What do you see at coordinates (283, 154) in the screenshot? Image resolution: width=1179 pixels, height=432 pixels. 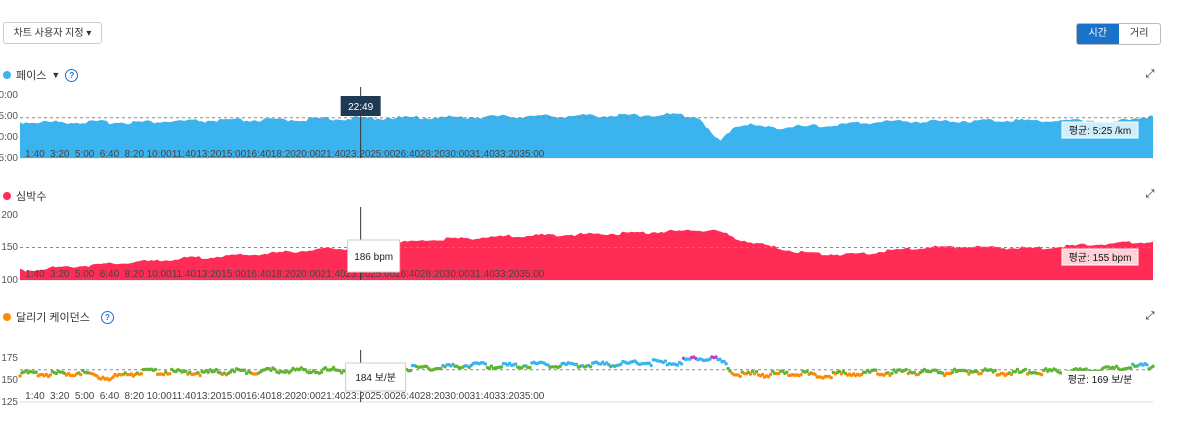 I see `x-tick-label: 18:20` at bounding box center [283, 154].